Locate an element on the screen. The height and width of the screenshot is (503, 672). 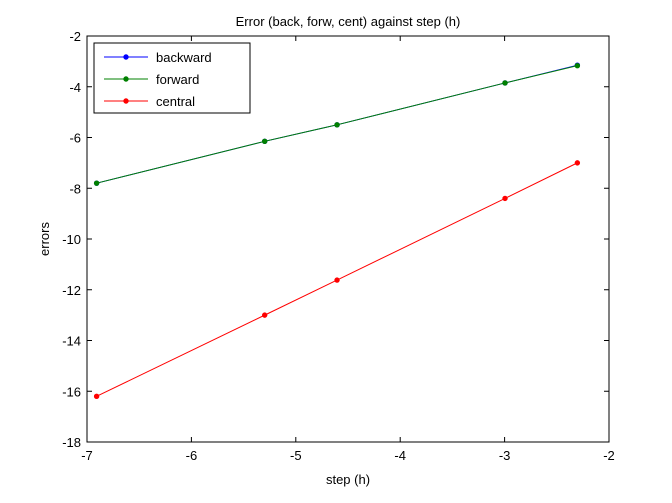
y-tick-label: -10 is located at coordinates (71, 239).